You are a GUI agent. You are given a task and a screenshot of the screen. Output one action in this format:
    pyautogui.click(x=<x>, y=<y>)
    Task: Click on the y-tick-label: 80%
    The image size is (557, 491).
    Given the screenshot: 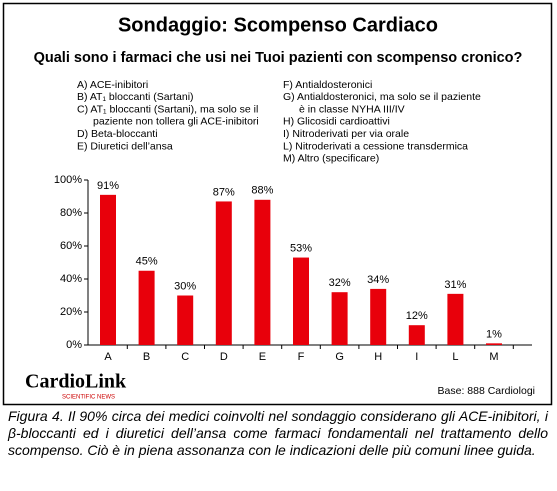 What is the action you would take?
    pyautogui.click(x=71, y=213)
    